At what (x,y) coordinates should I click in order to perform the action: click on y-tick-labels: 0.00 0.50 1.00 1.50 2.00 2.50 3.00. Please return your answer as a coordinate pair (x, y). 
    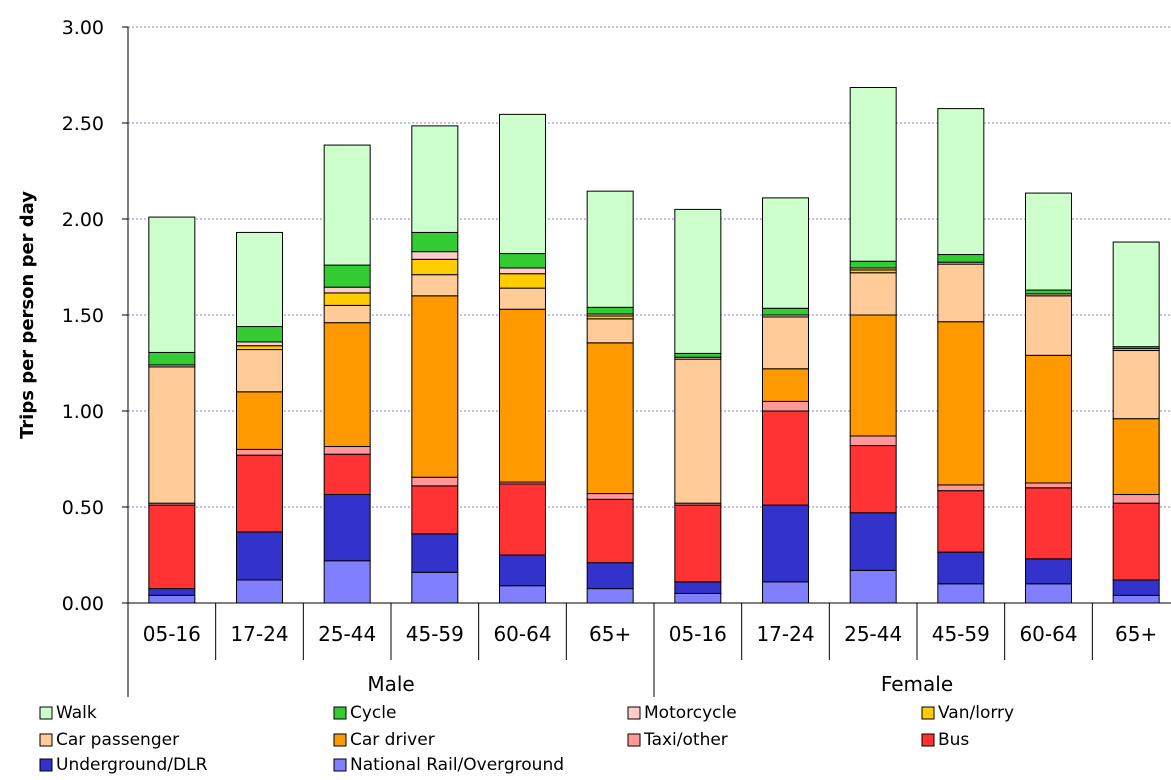
    Looking at the image, I should click on (83, 316).